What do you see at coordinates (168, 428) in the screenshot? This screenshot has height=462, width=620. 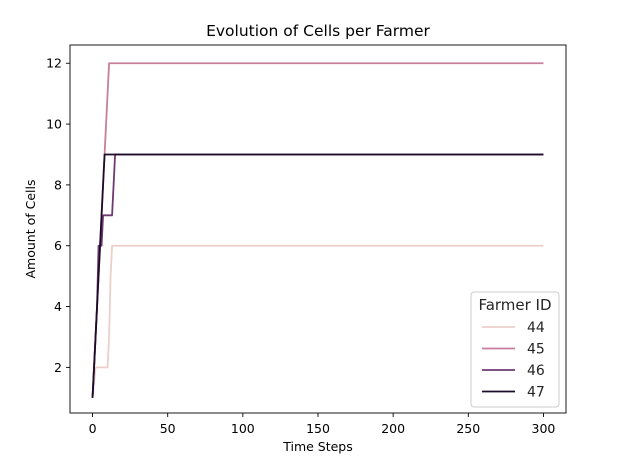 I see `x-tick-label: 50` at bounding box center [168, 428].